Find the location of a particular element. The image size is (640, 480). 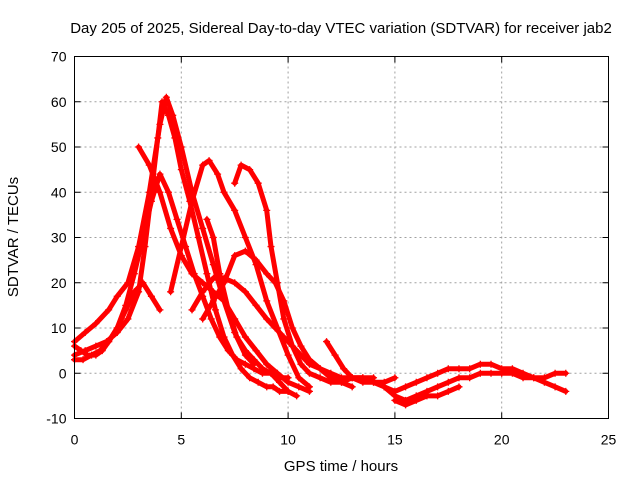

y-tick-label: 20 is located at coordinates (59, 283).